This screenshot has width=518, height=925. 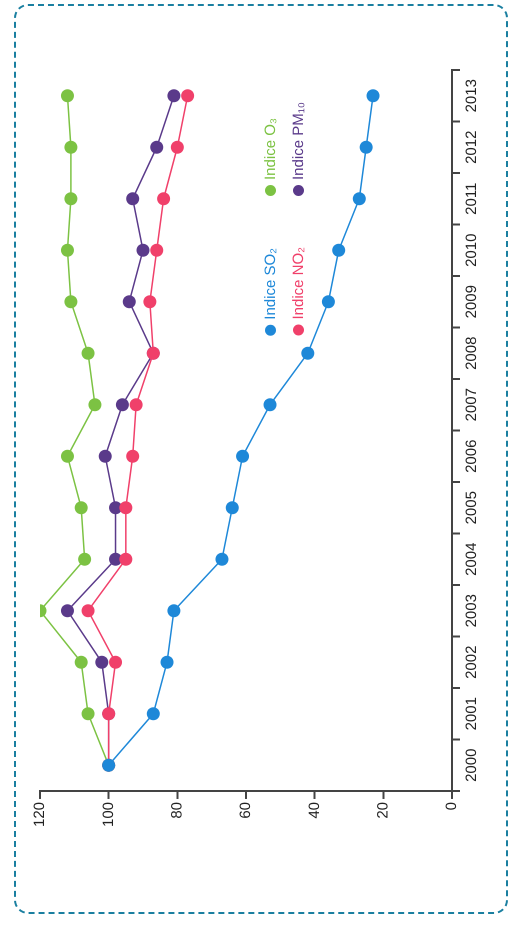 What do you see at coordinates (471, 559) in the screenshot?
I see `y-tick-label: 2004` at bounding box center [471, 559].